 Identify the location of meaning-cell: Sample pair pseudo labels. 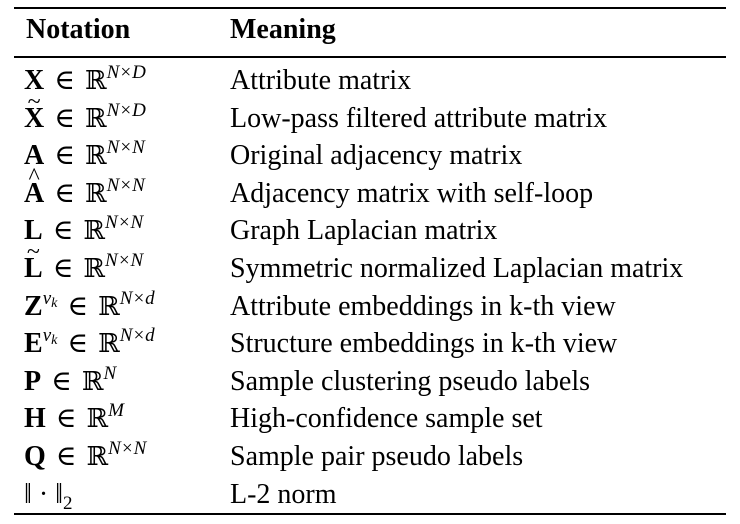
(377, 456).